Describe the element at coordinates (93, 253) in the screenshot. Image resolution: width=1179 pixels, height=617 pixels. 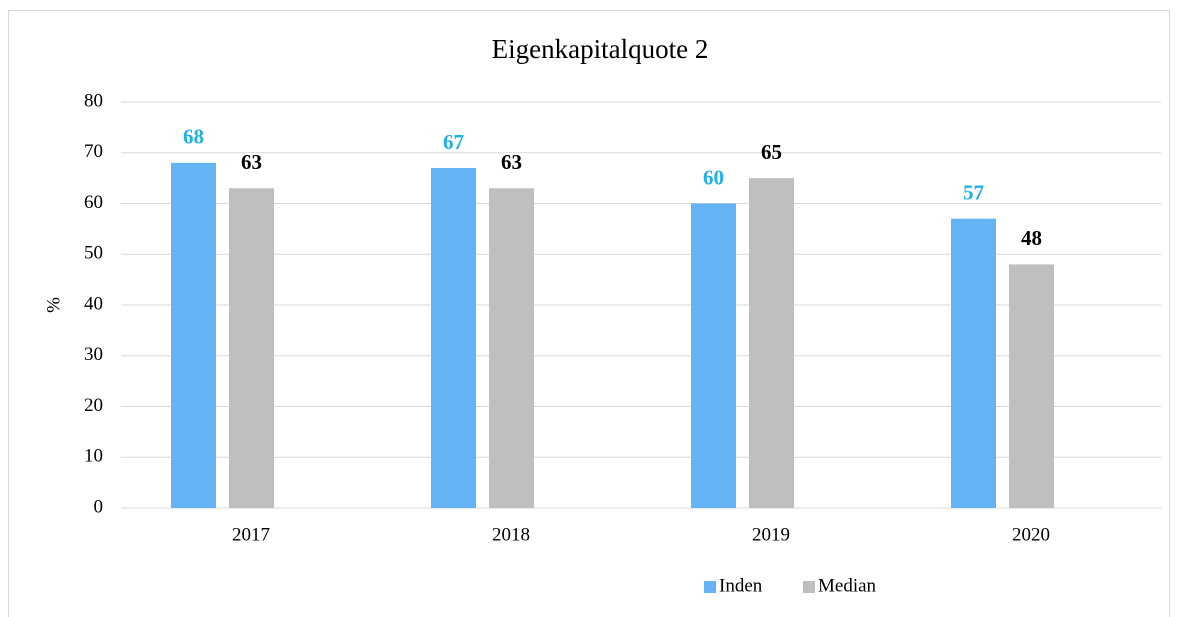
I see `y-tick-label: 50` at that location.